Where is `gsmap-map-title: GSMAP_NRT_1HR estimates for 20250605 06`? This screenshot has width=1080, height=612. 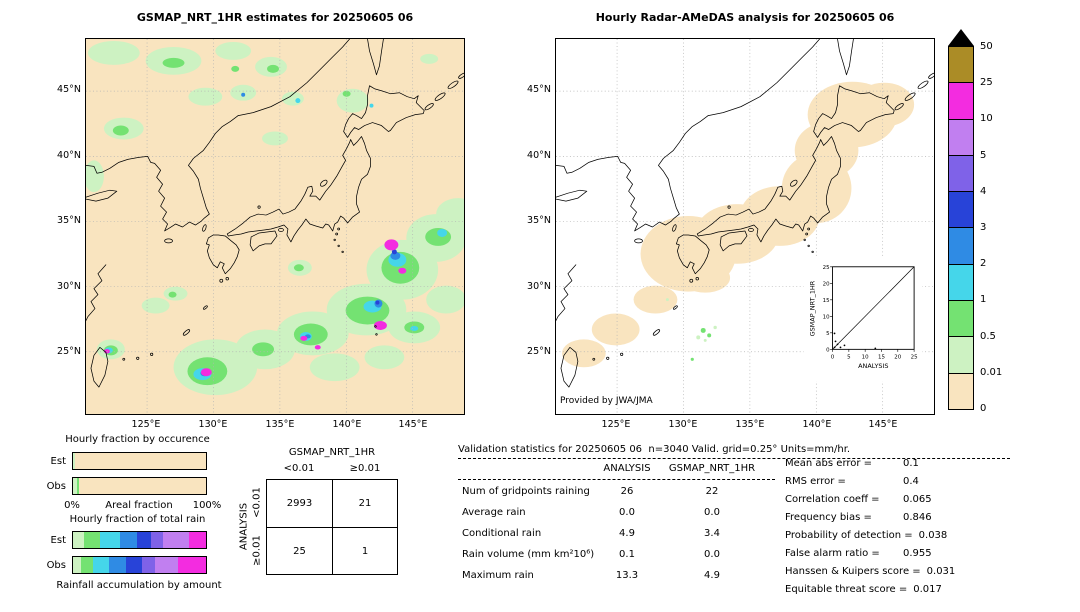 gsmap-map-title: GSMAP_NRT_1HR estimates for 20250605 06 is located at coordinates (275, 17).